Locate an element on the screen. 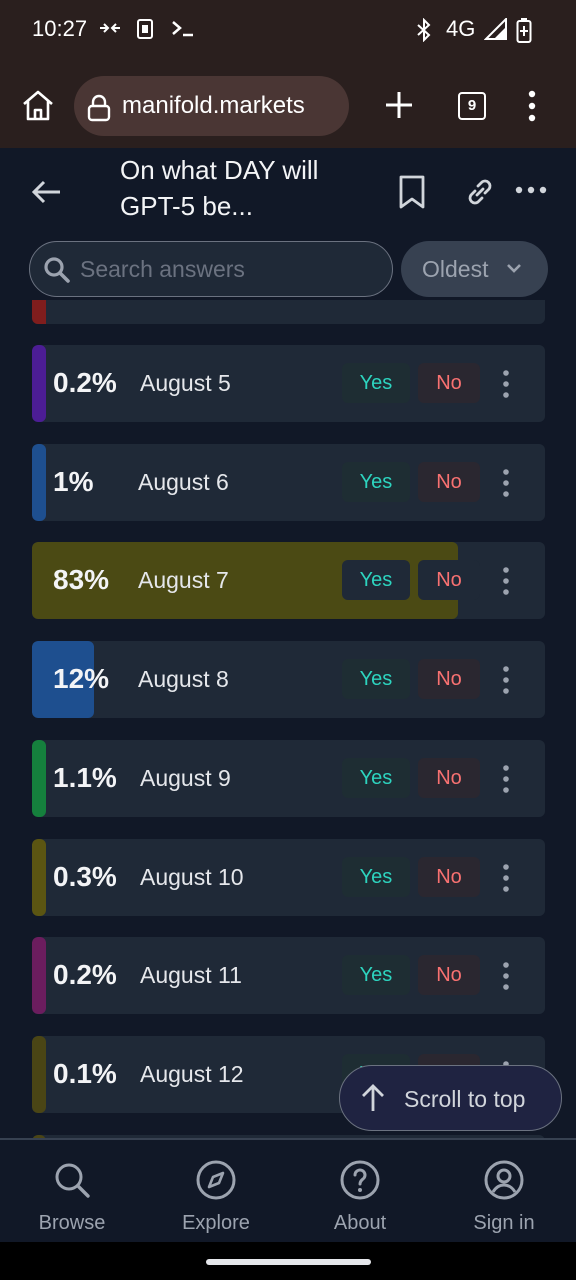 This screenshot has height=1280, width=576. browser-toolbar: manifold.markets 9 is located at coordinates (288, 106).